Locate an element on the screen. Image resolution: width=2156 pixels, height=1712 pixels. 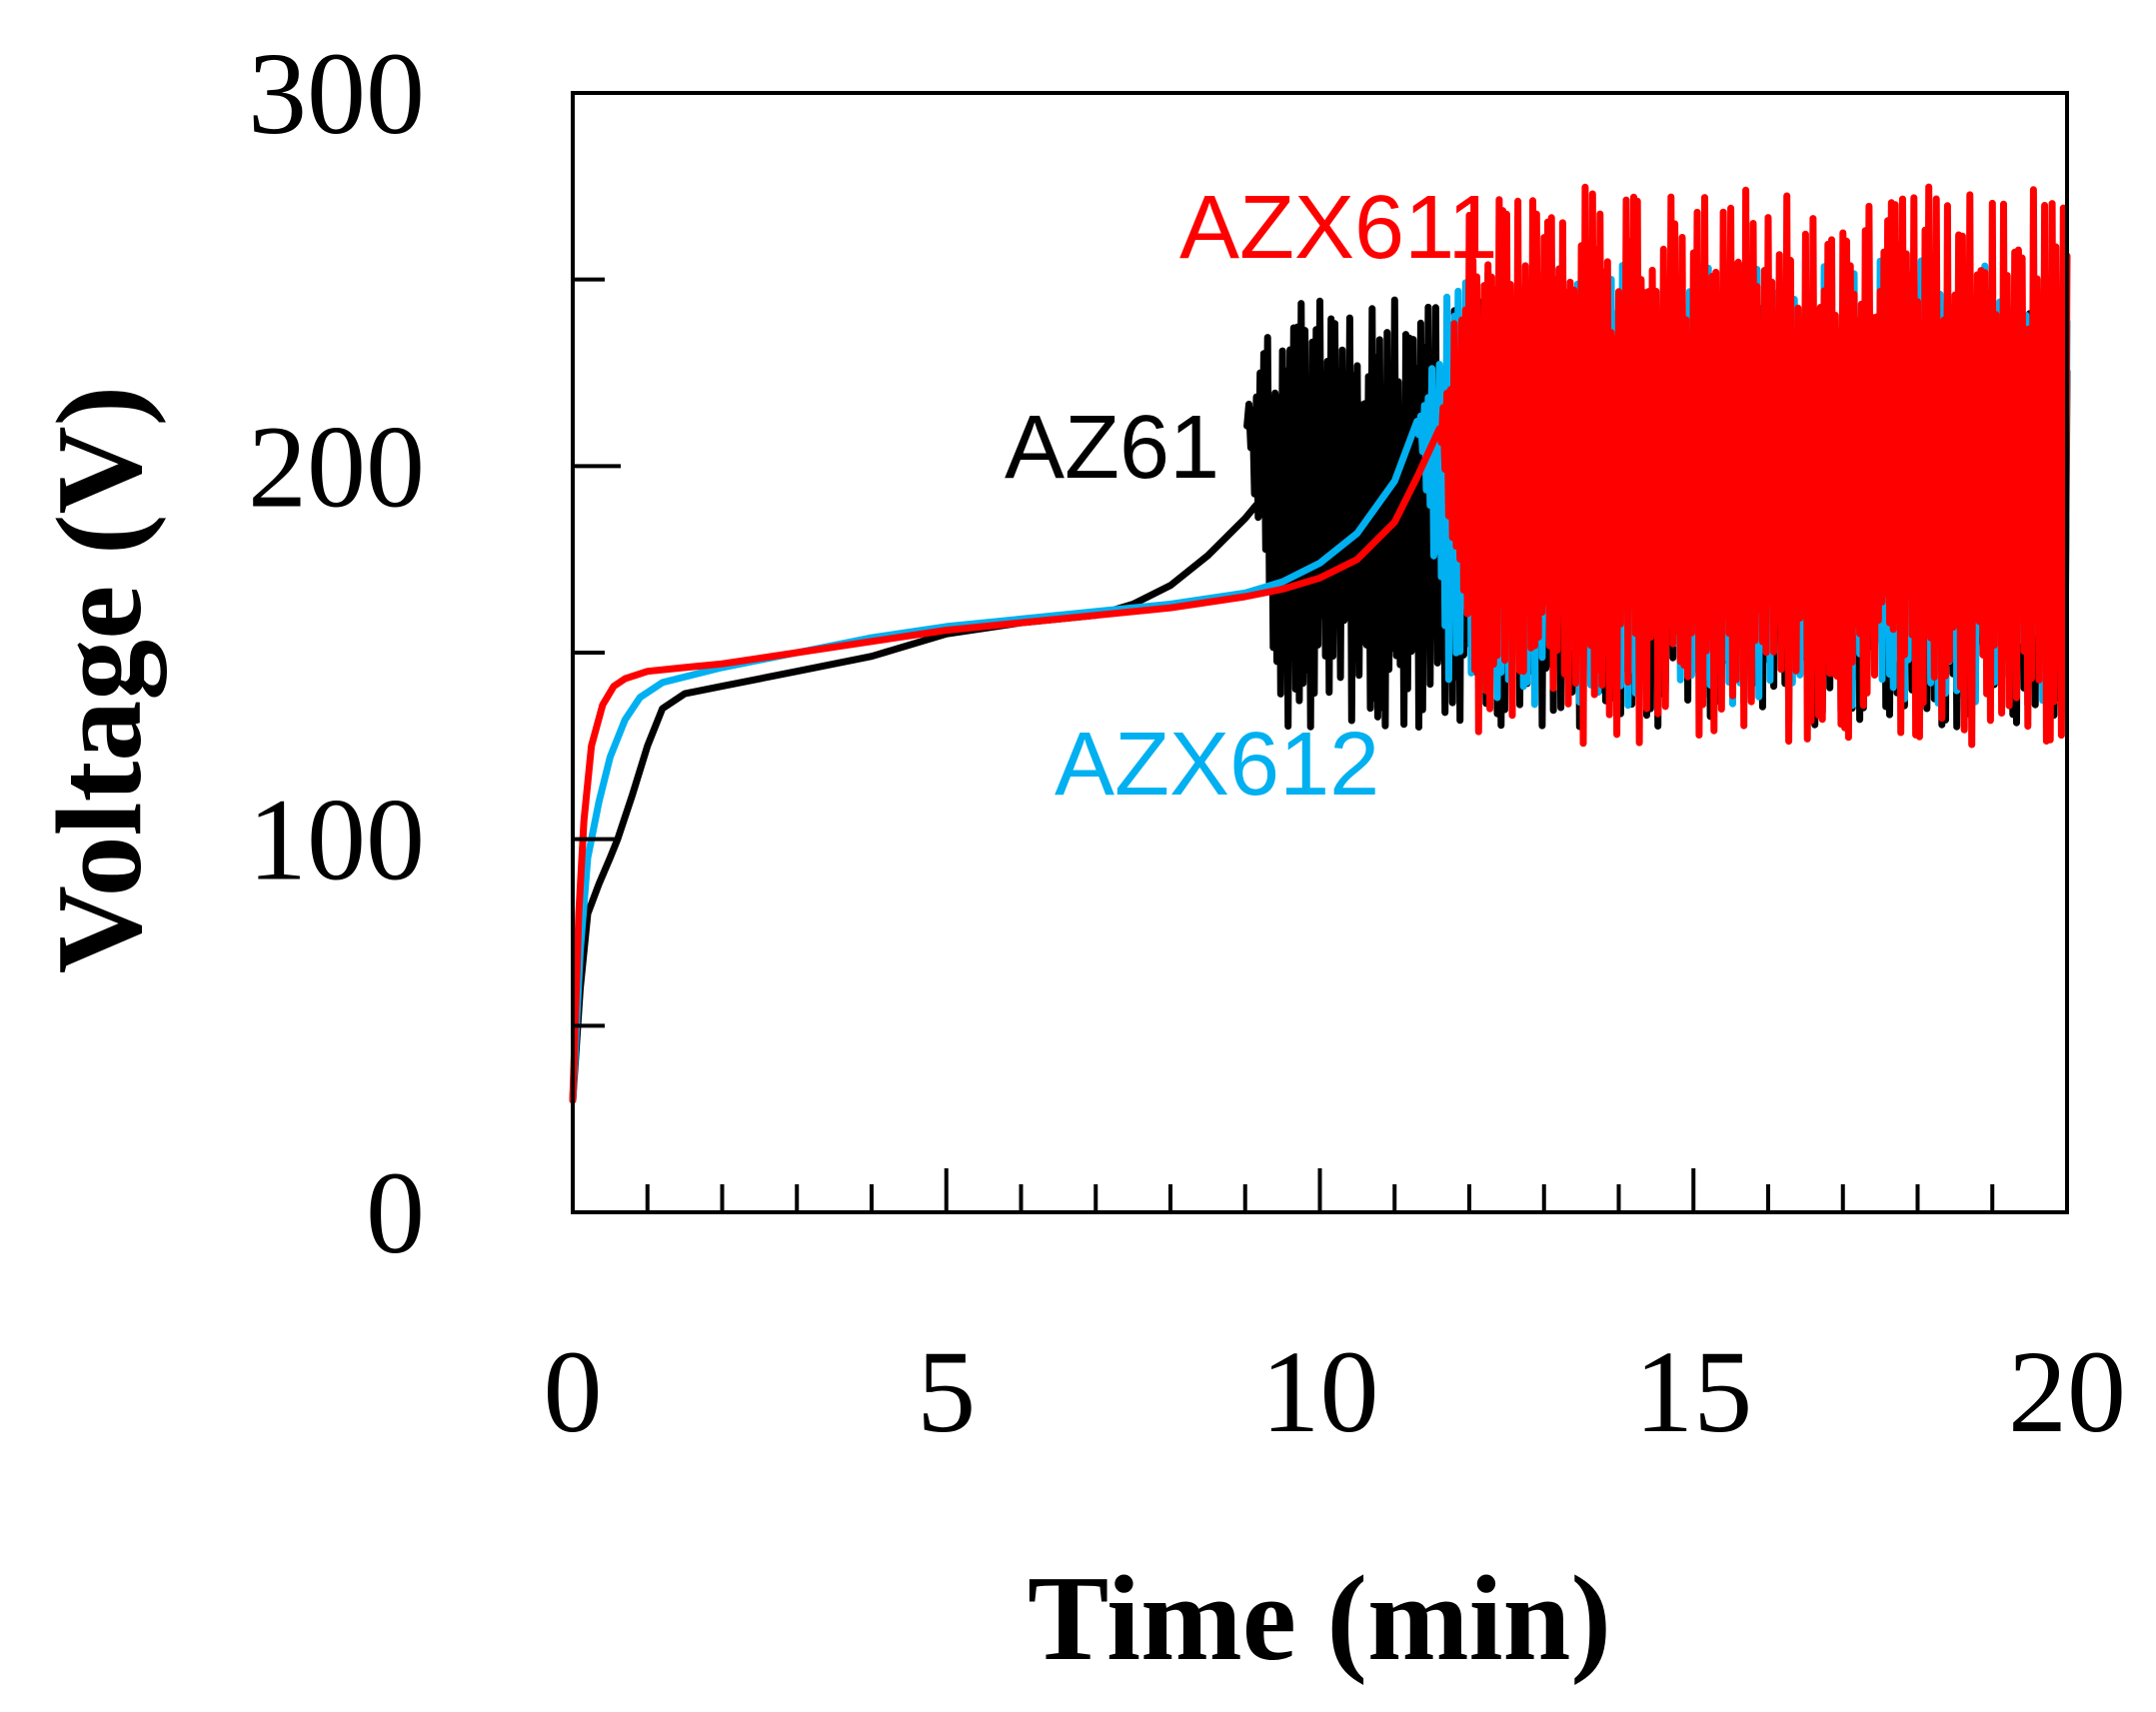
y-tick-label: 200 is located at coordinates (336, 466).